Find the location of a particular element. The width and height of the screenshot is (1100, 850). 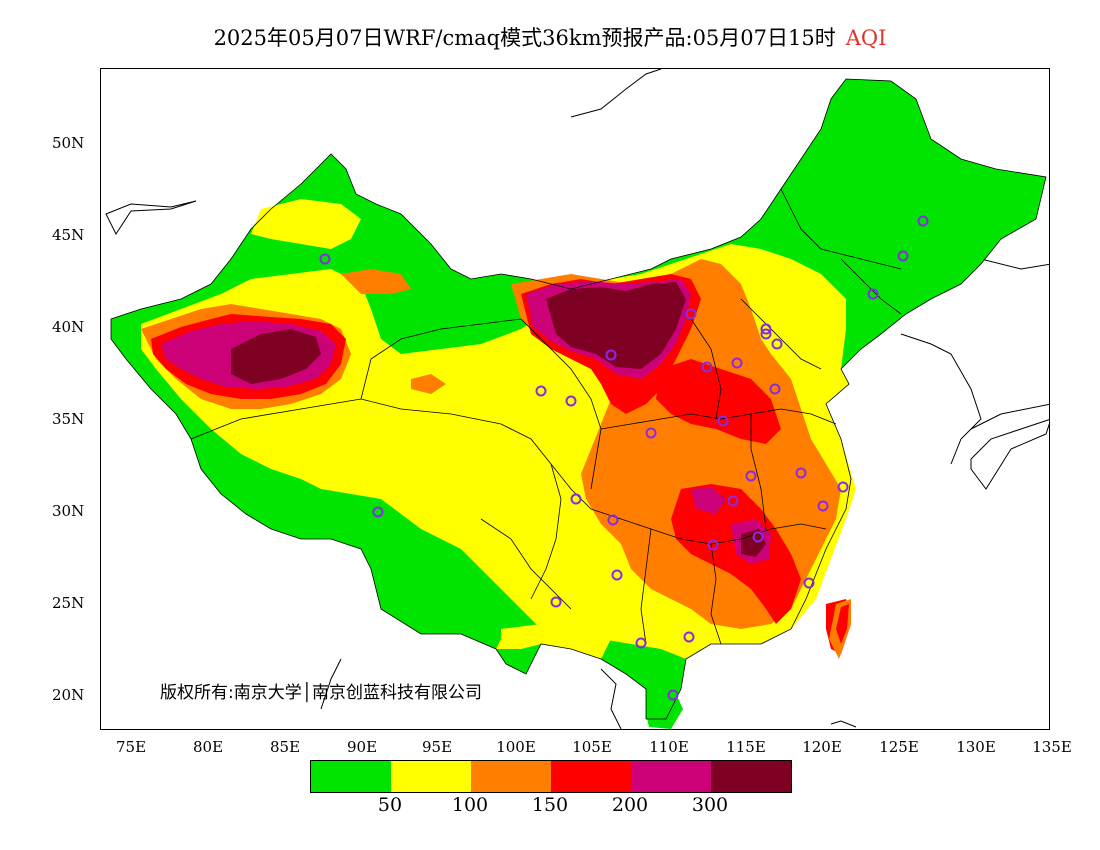

lat-label: 25N is located at coordinates (68, 603).